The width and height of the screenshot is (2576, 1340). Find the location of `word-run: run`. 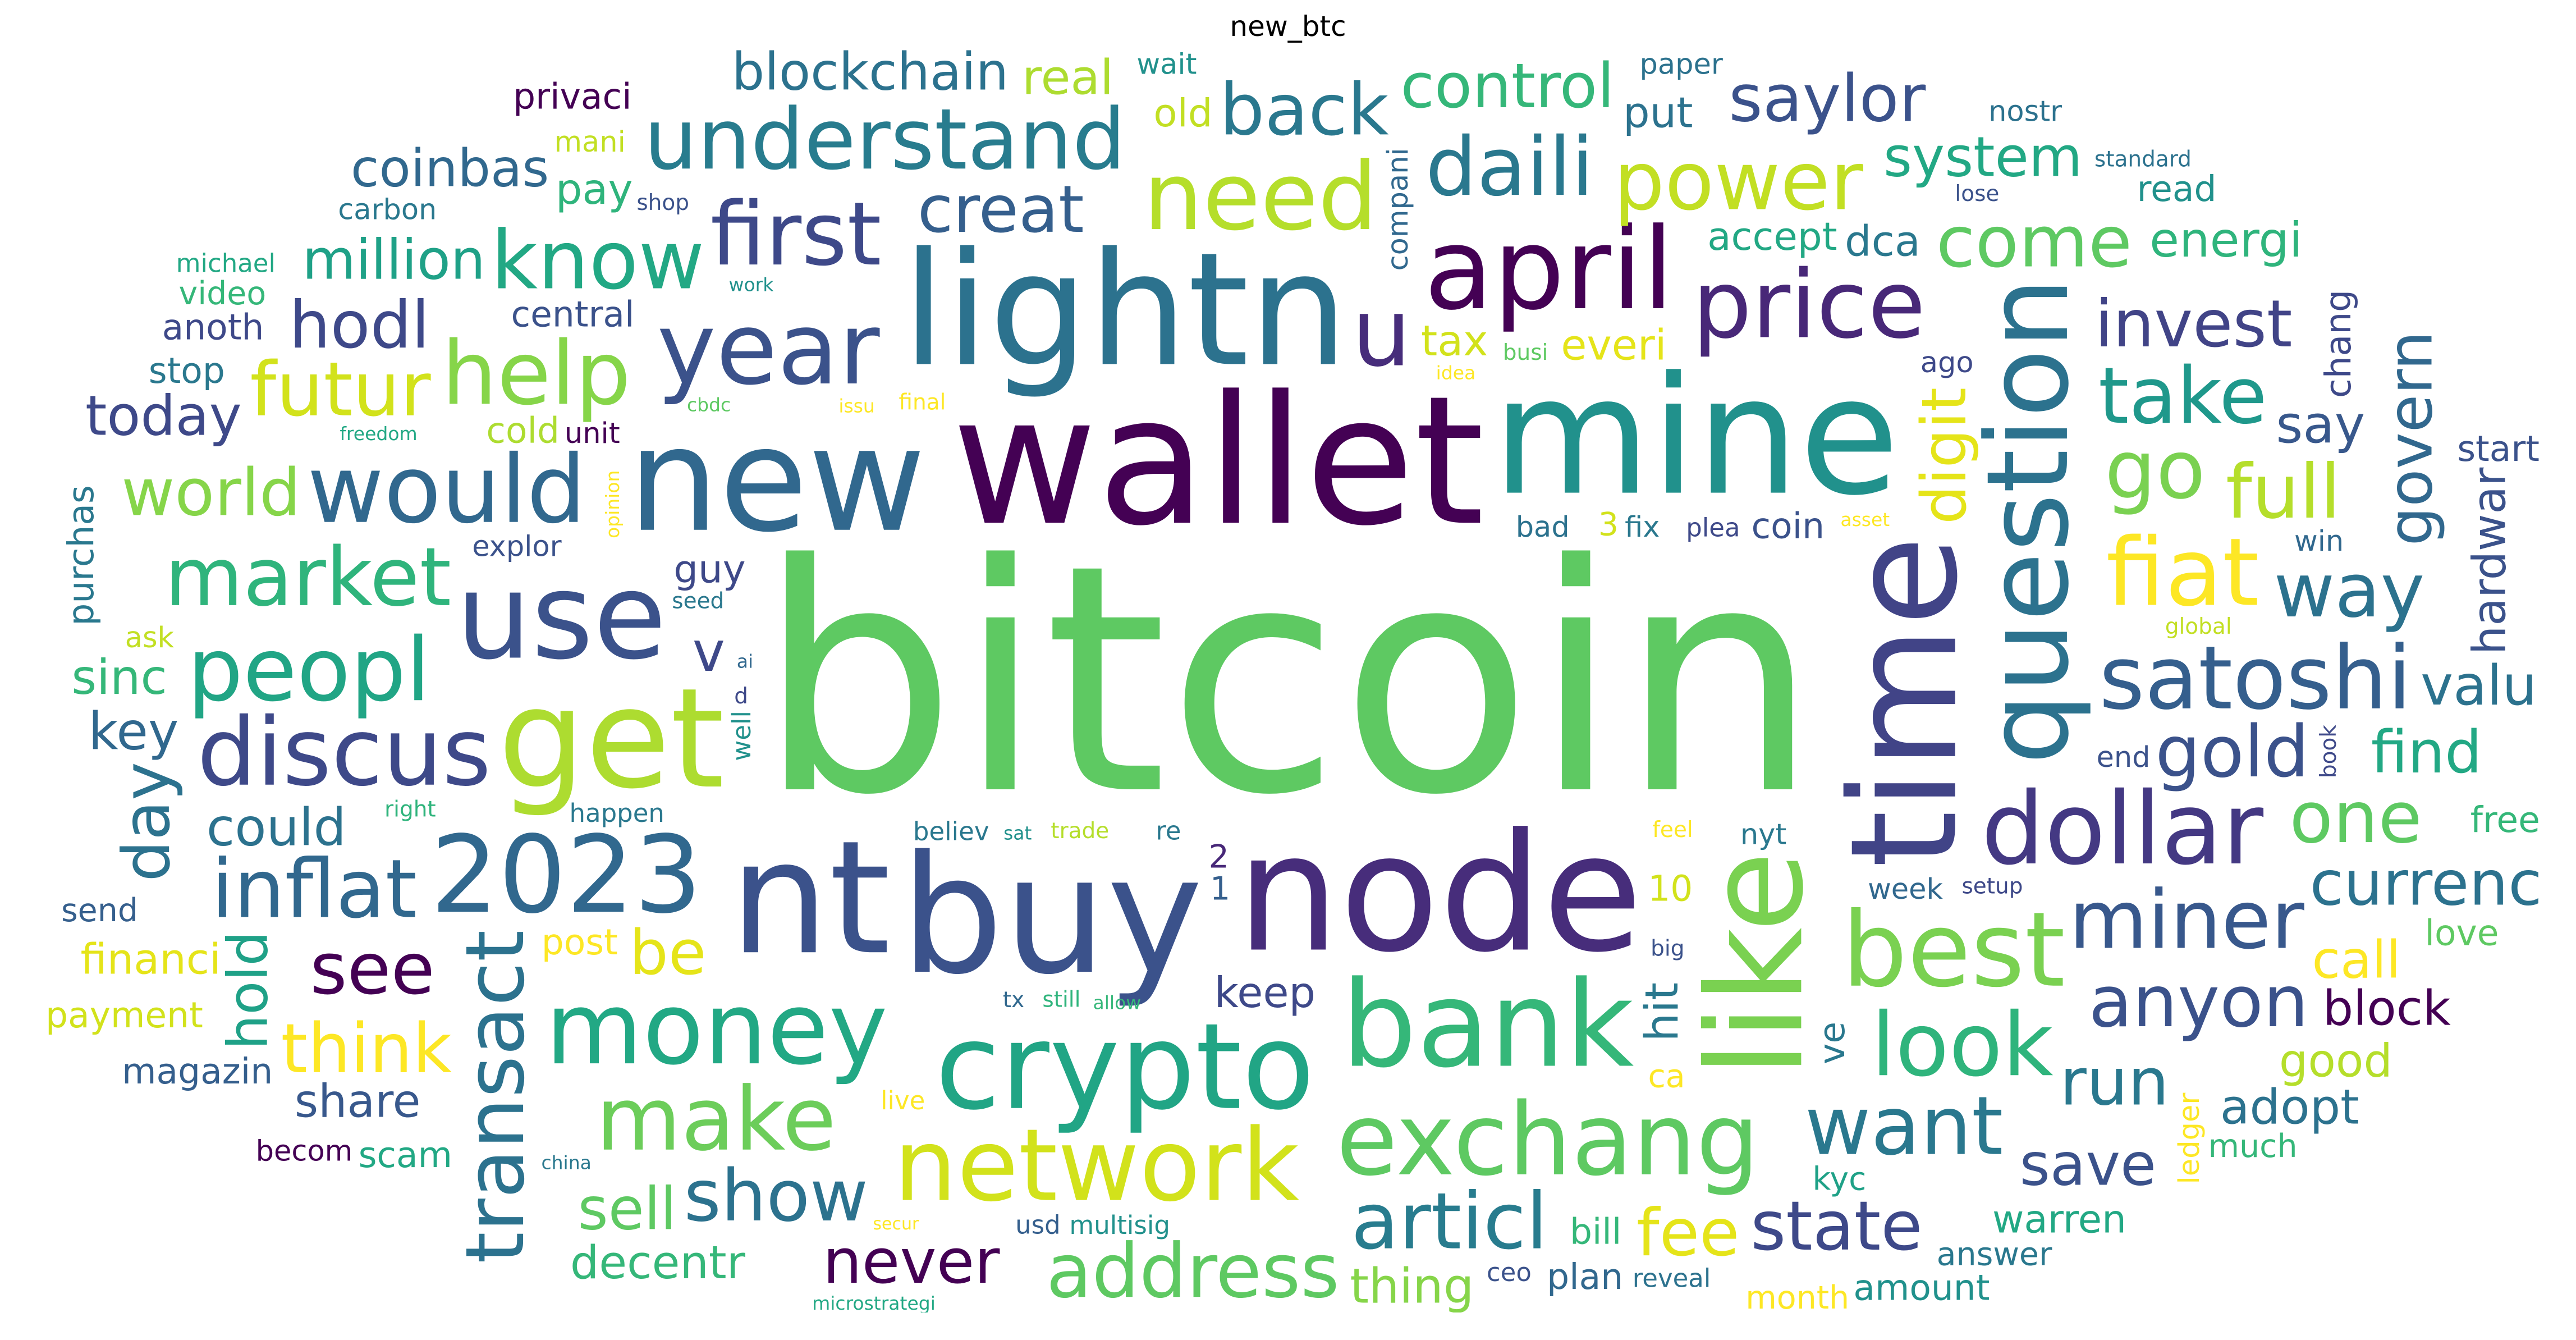

word-run: run is located at coordinates (2114, 1083).